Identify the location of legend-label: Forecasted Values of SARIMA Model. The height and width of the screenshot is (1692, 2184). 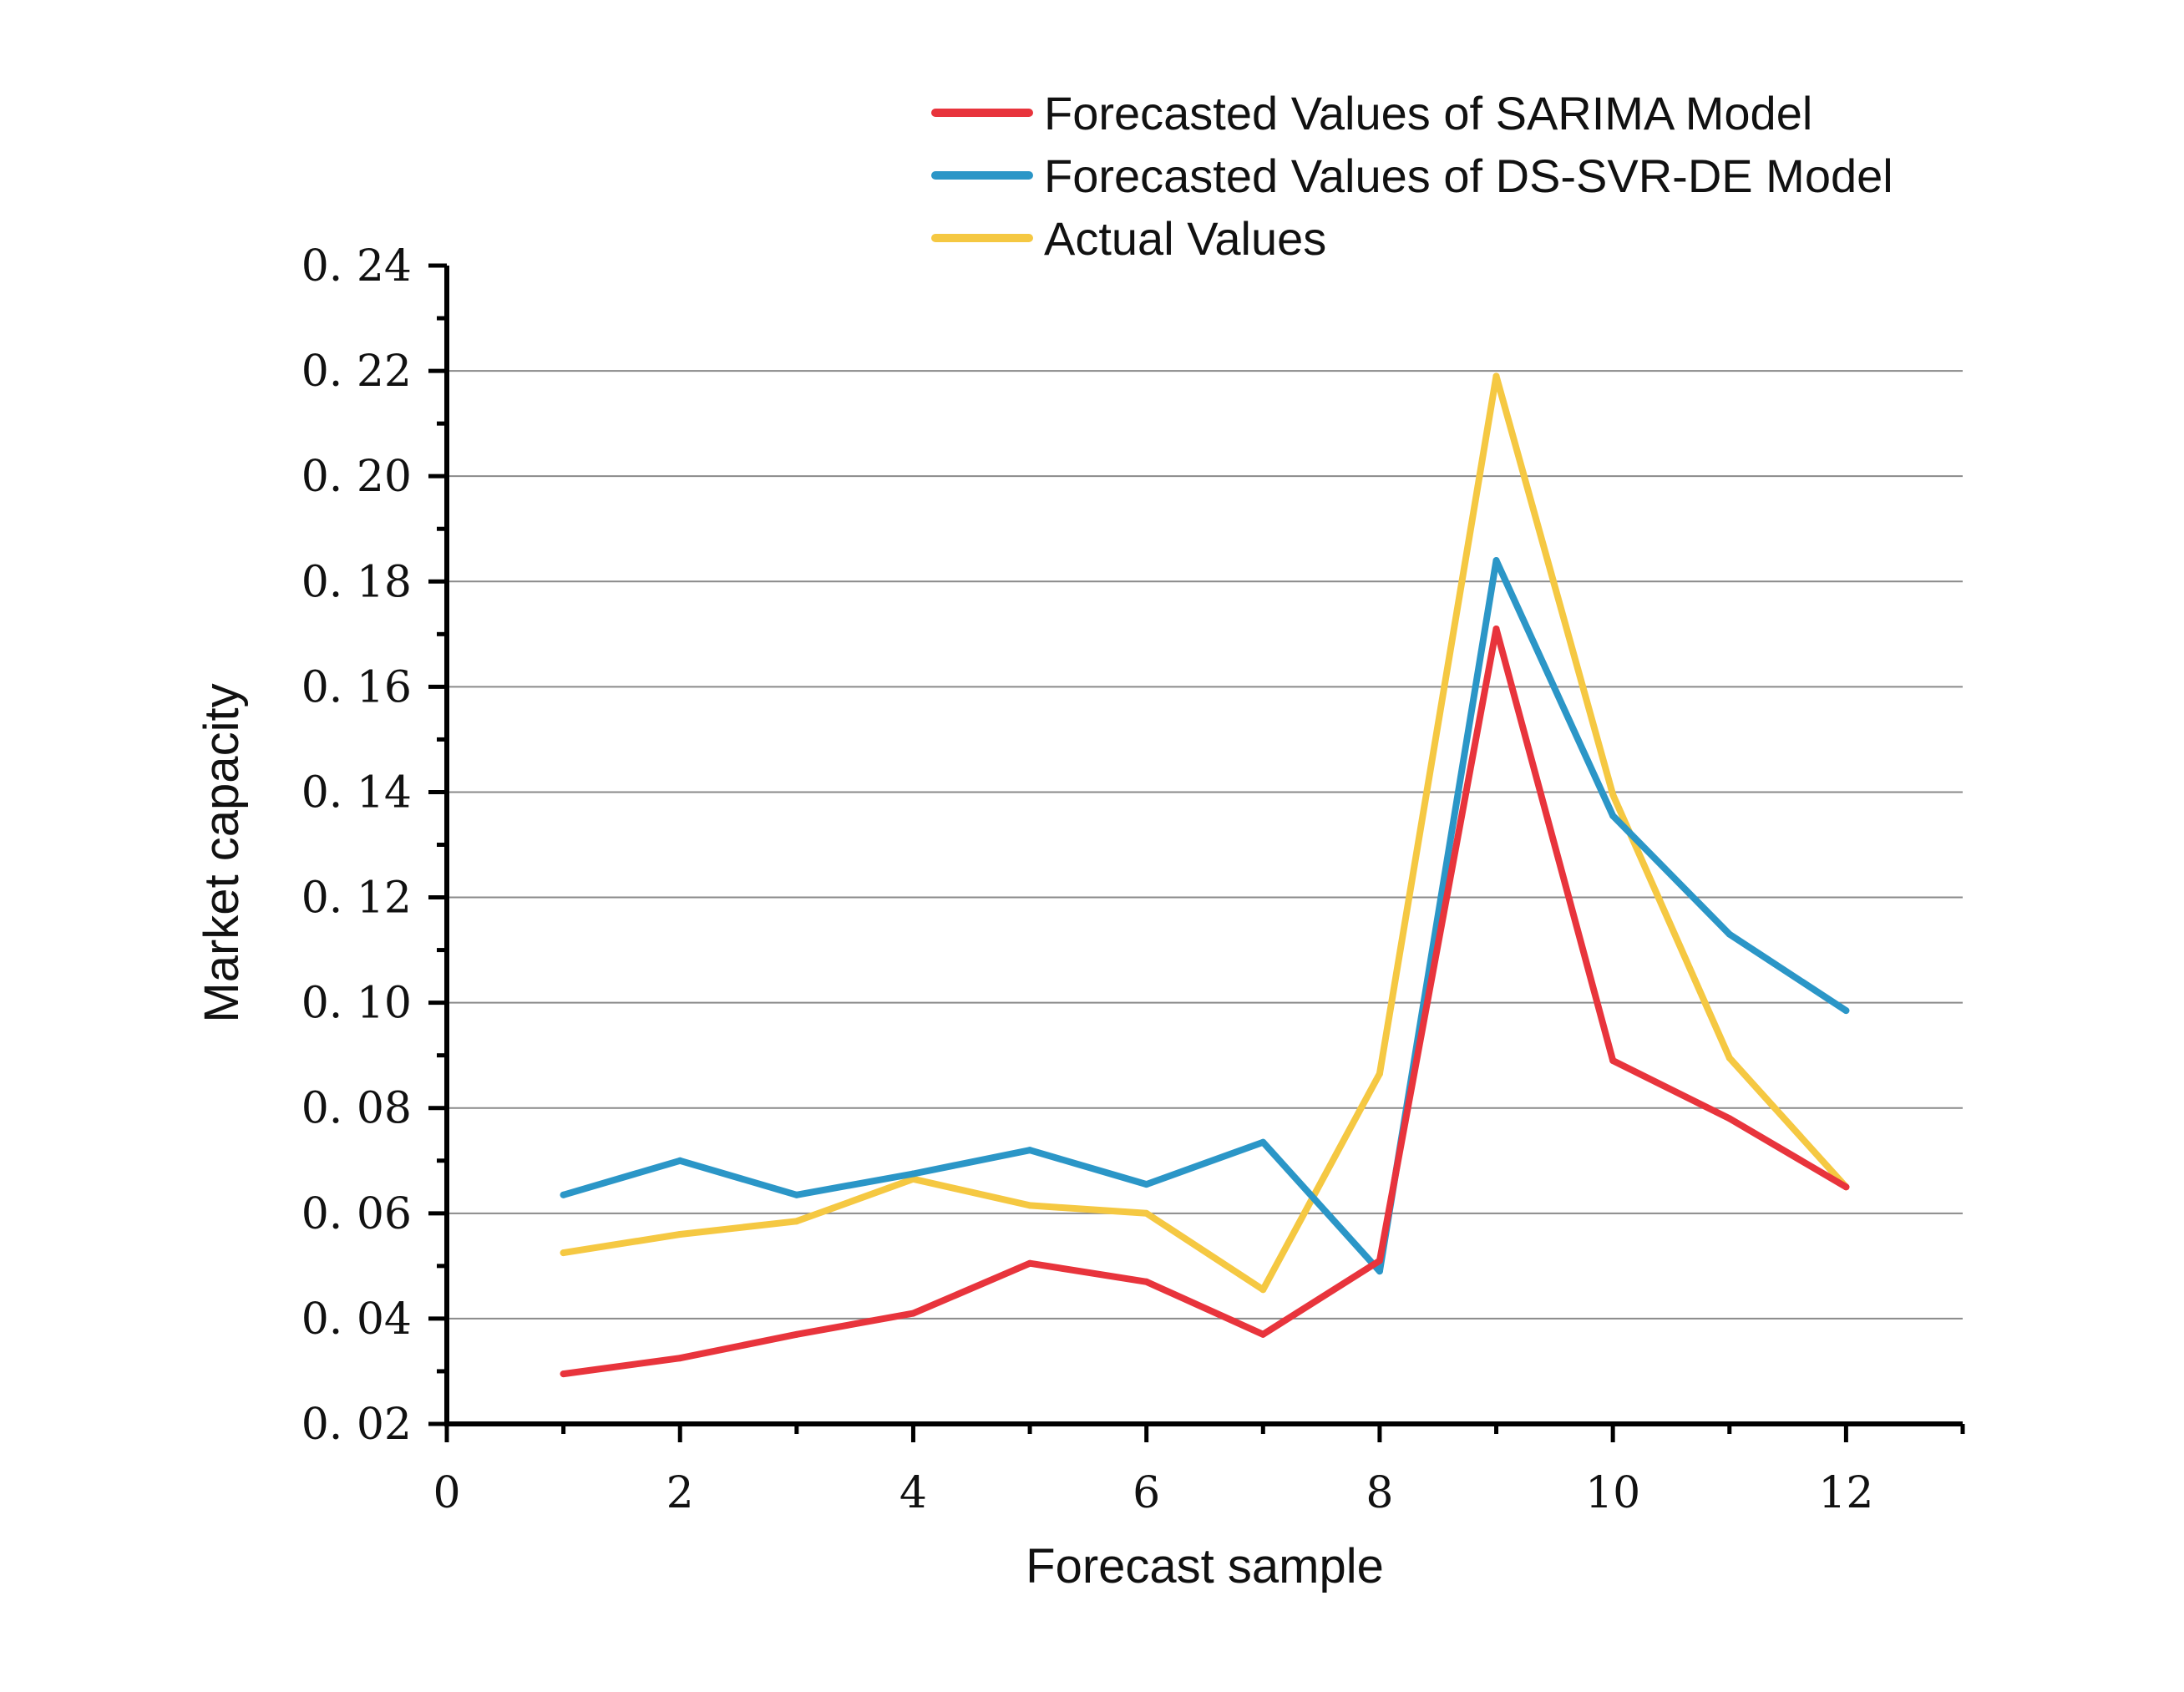
(1428, 113).